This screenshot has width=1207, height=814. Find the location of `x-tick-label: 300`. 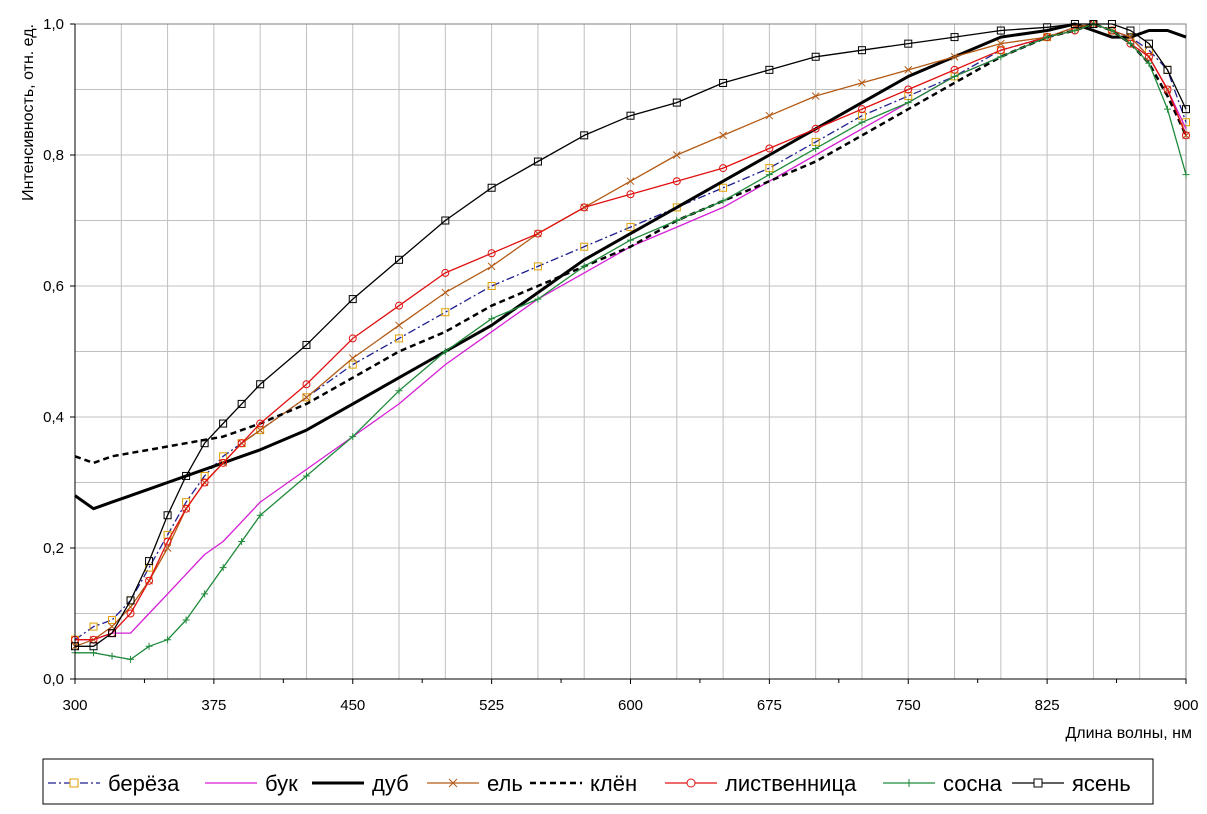

x-tick-label: 300 is located at coordinates (74, 705).